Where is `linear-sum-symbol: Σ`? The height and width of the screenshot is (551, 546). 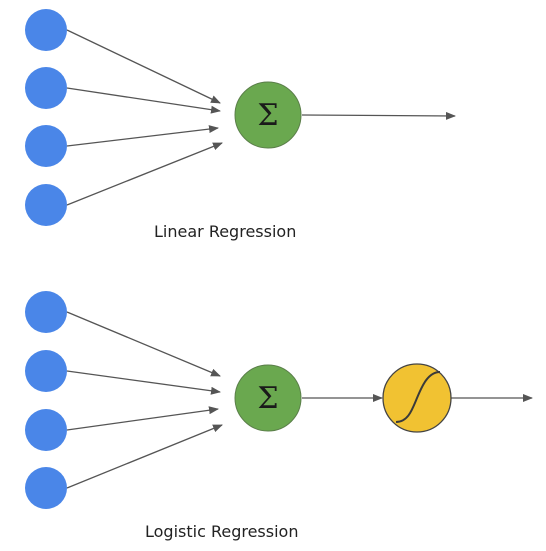 linear-sum-symbol: Σ is located at coordinates (267, 115).